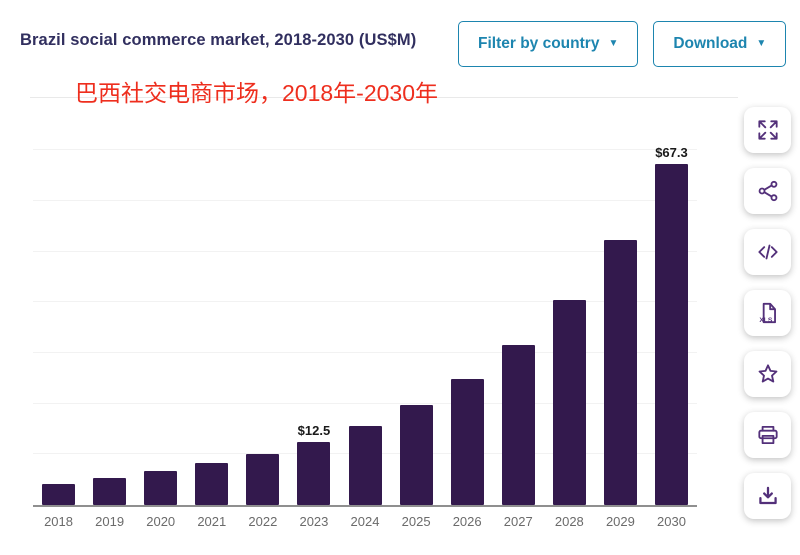 This screenshot has height=555, width=800. I want to click on bar-2020, so click(161, 488).